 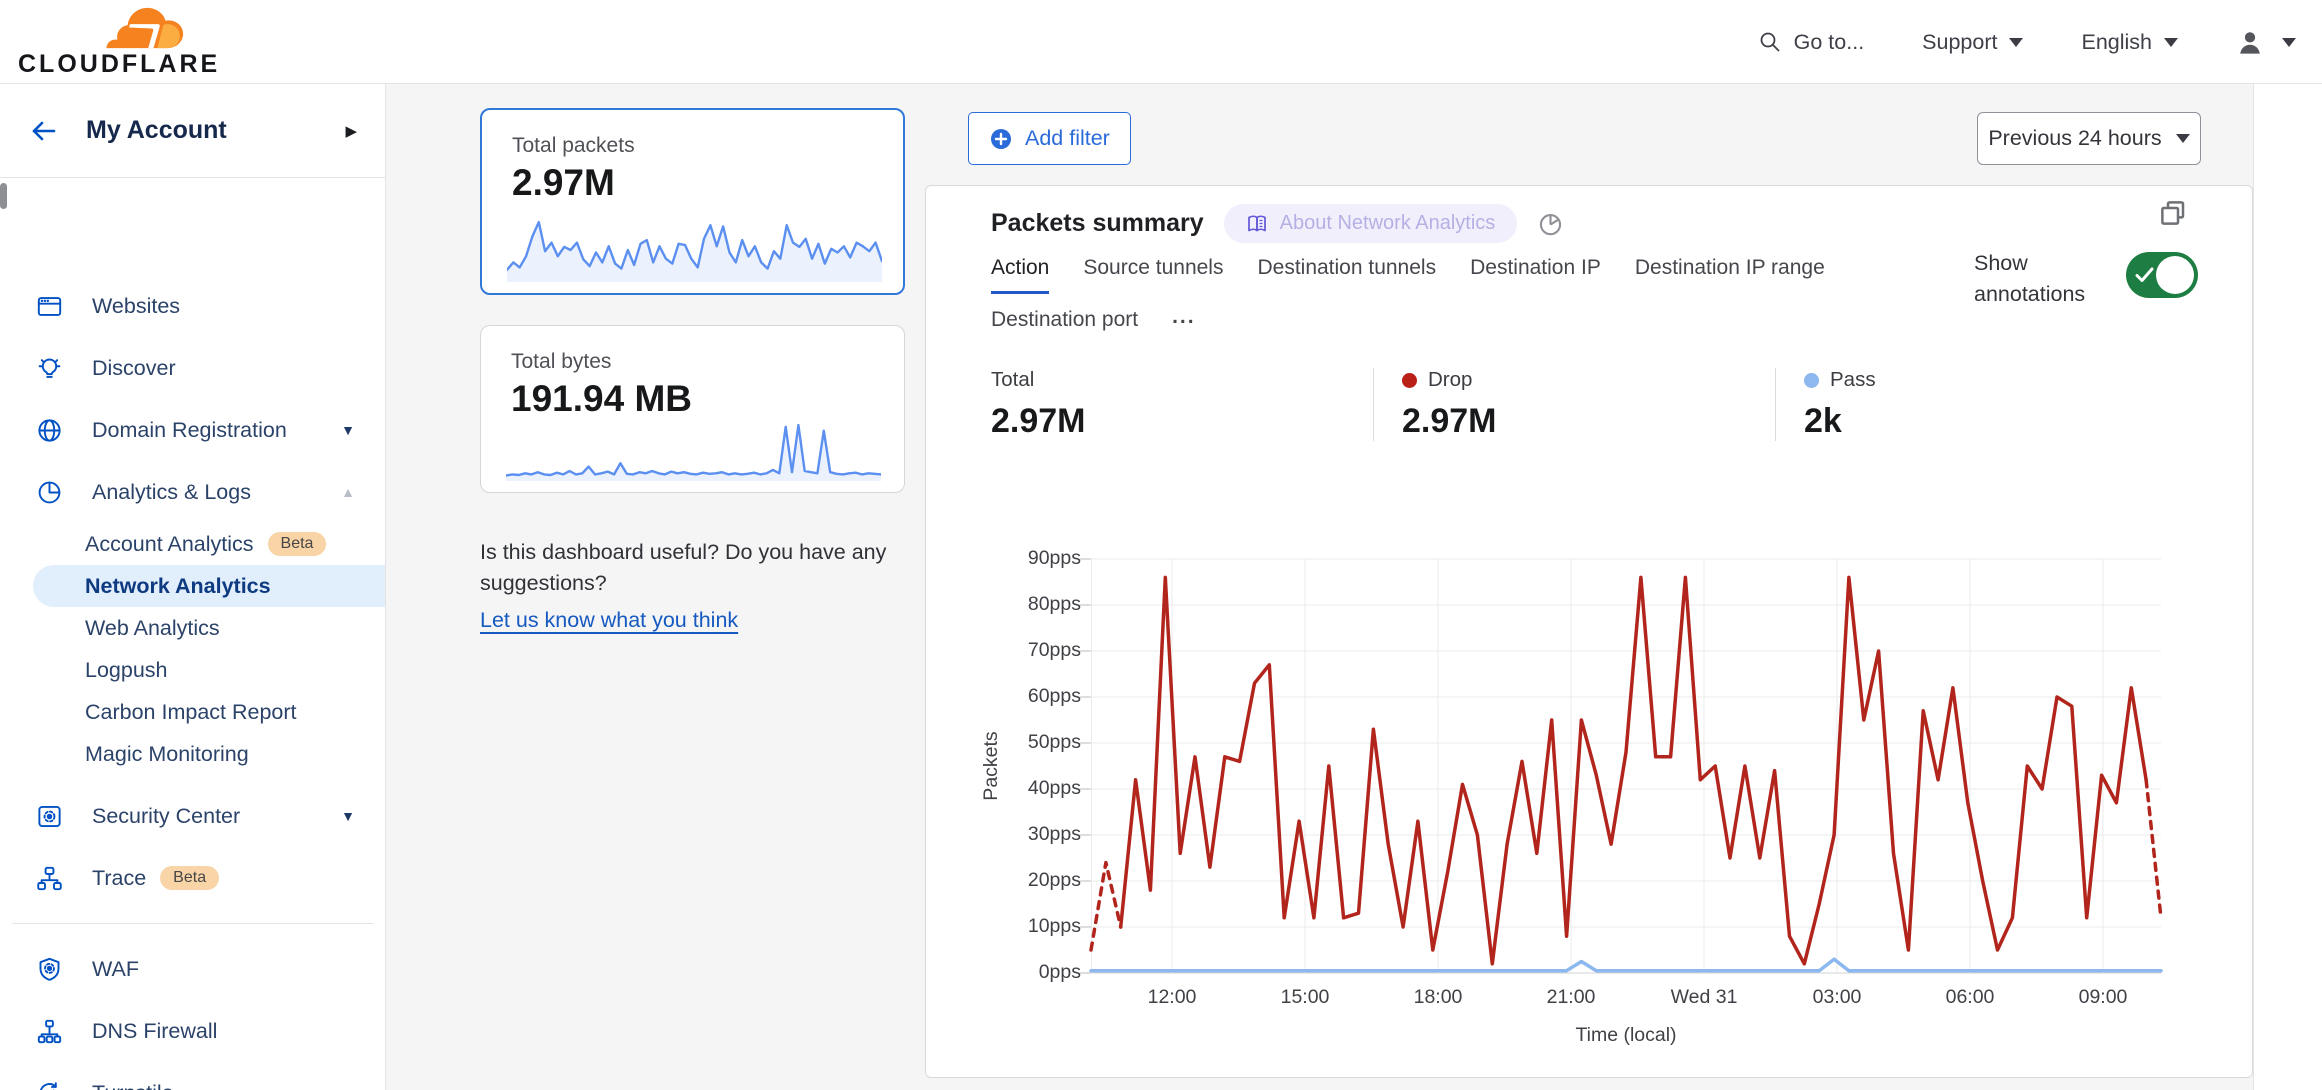 I want to click on y-tick-label: 30pps, so click(x=1054, y=834).